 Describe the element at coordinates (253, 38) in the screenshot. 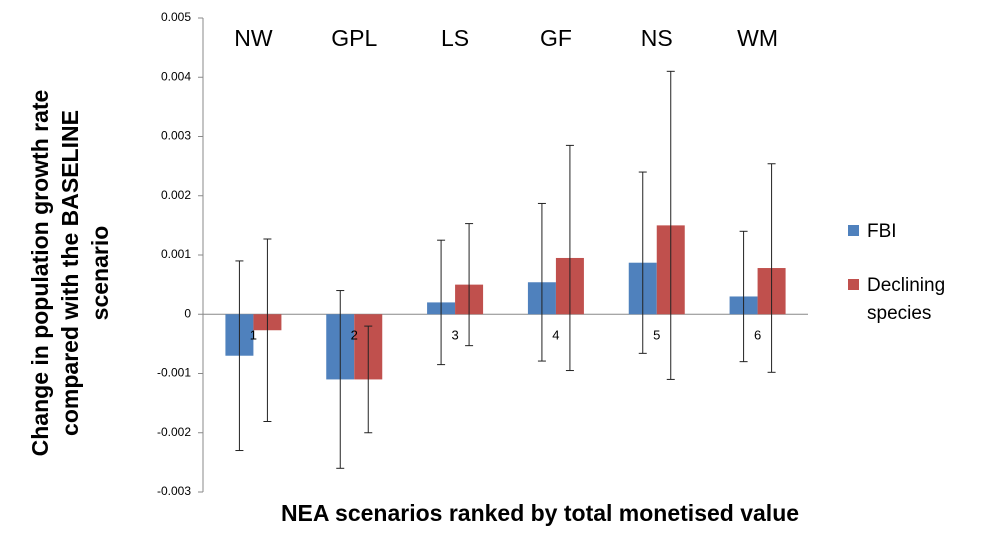

I see `annotation: NW` at that location.